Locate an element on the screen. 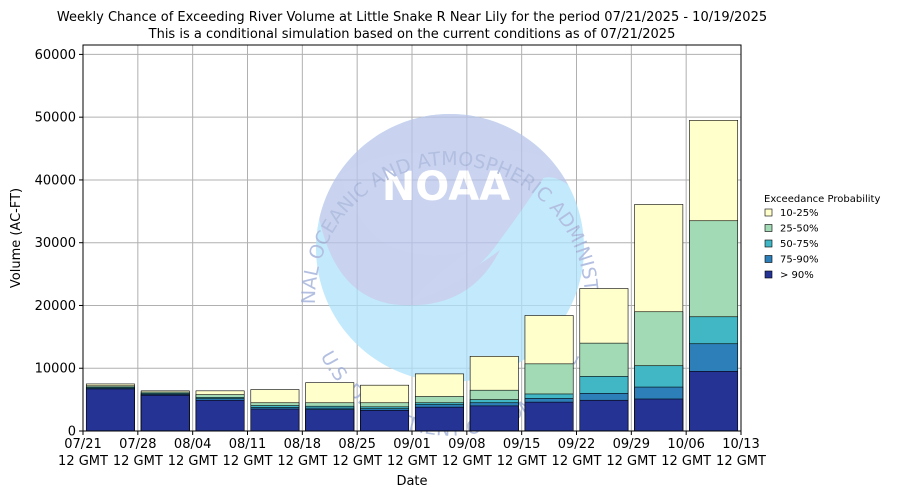 The width and height of the screenshot is (908, 497). y-axis: 0 10000 20000 30000 40000 50000 60000 is located at coordinates (59, 244).